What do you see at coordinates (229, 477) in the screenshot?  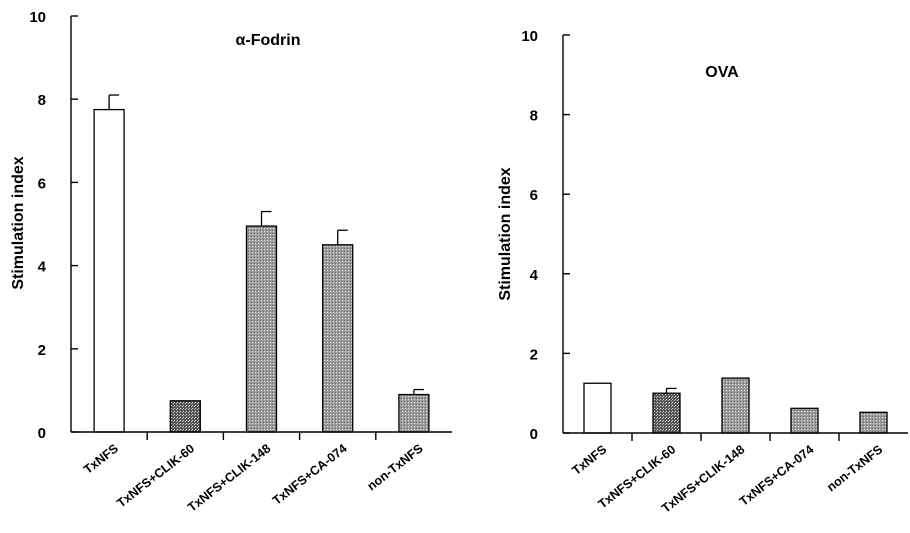 I see `x-tick-label: TxNFS+CLIK-148` at bounding box center [229, 477].